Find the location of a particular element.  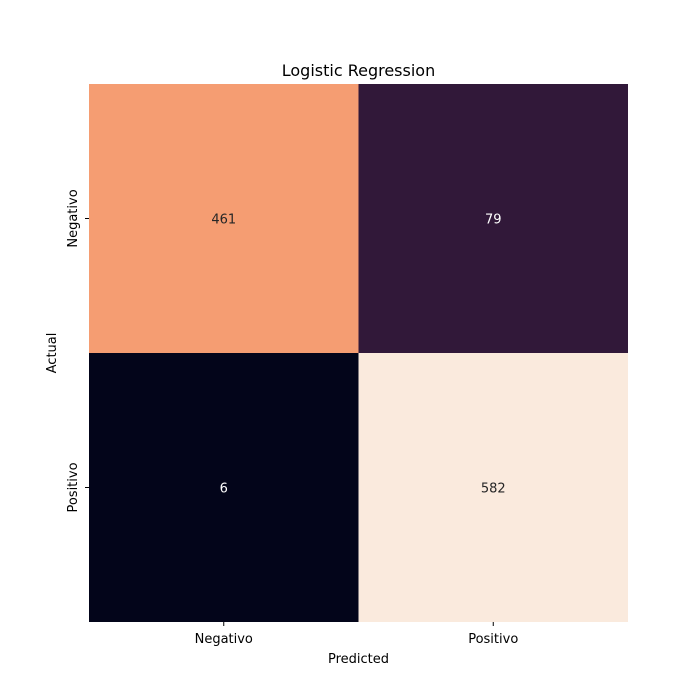

x-tick-label: Positivo is located at coordinates (493, 639).